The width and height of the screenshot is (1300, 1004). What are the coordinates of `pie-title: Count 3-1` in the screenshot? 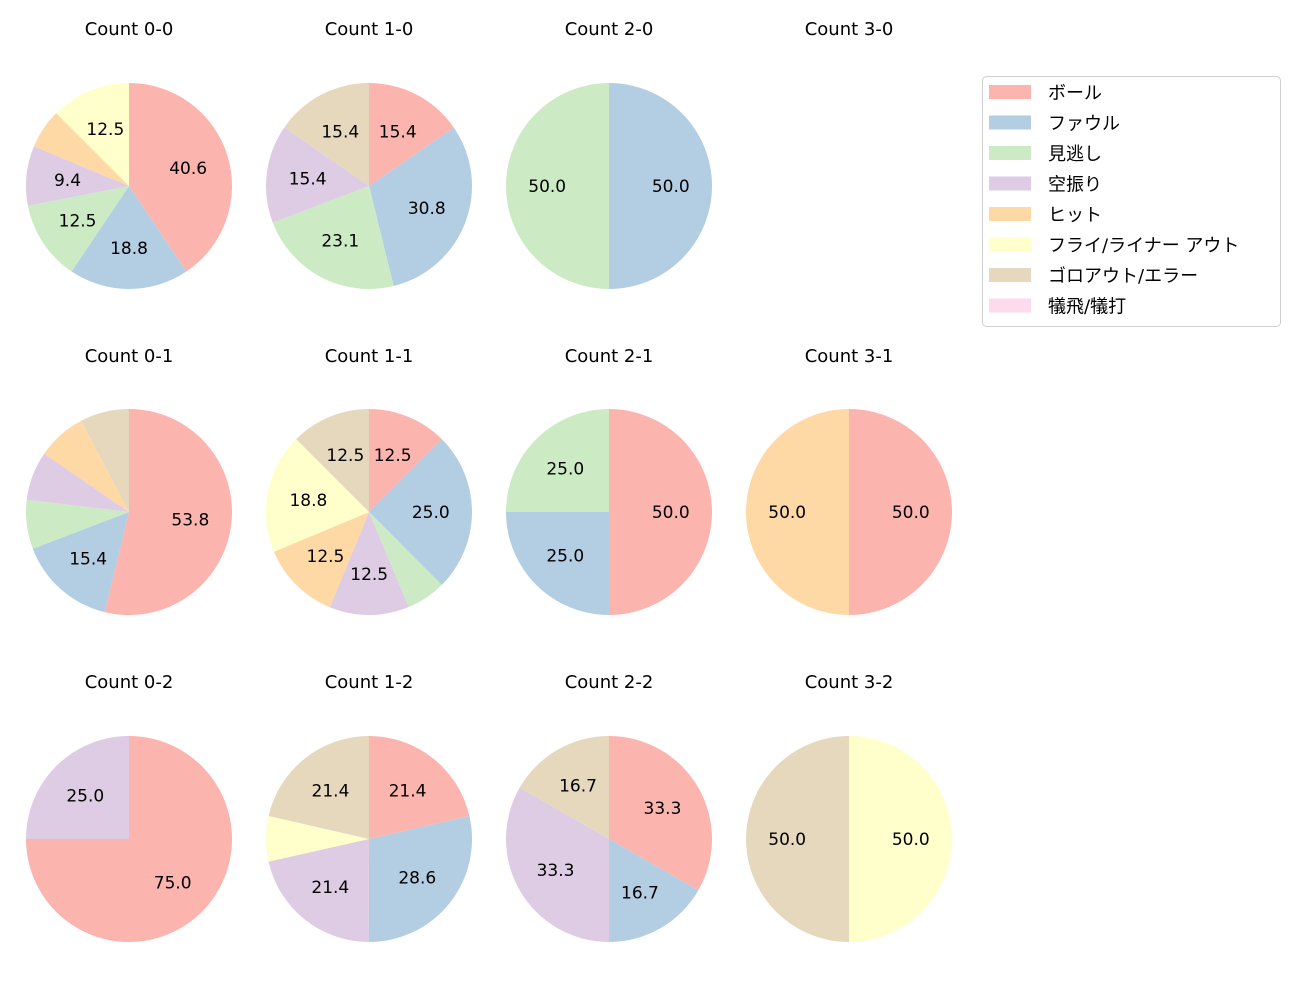 It's located at (849, 356).